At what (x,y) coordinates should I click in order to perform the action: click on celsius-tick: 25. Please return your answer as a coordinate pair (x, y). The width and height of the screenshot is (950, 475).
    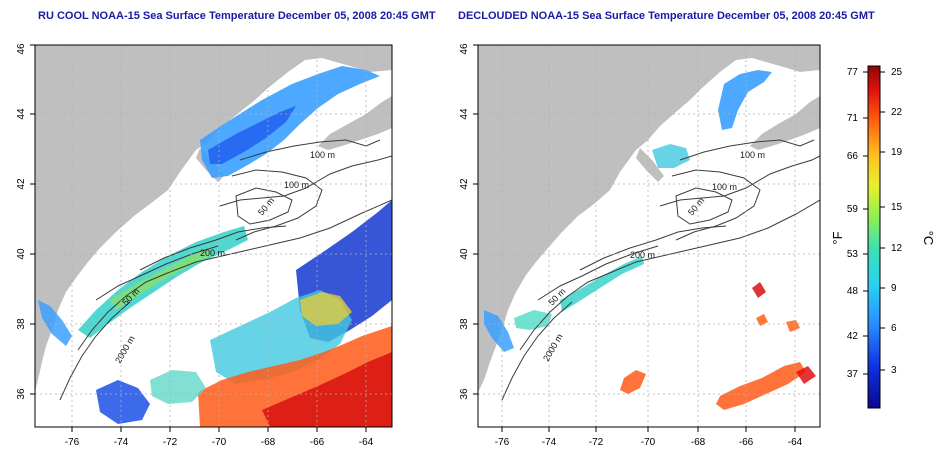
    Looking at the image, I should click on (897, 72).